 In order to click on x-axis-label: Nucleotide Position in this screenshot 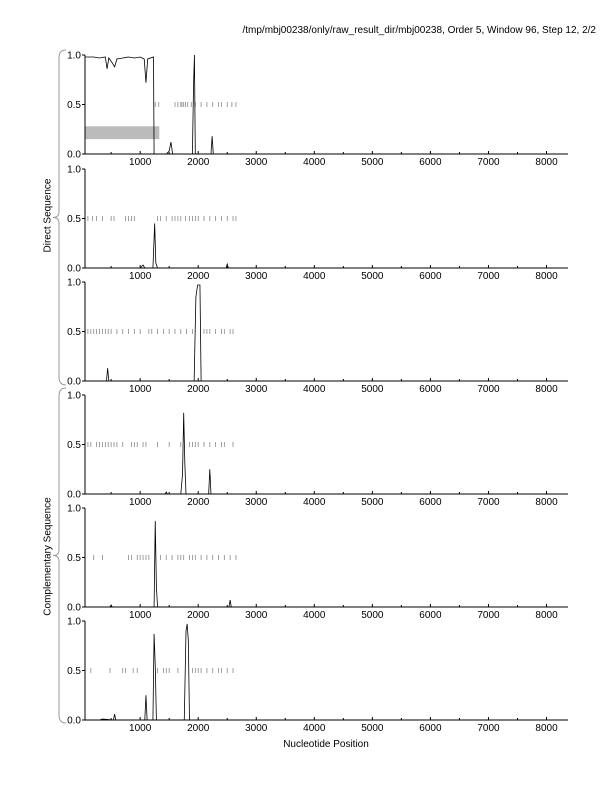, I will do `click(326, 744)`.